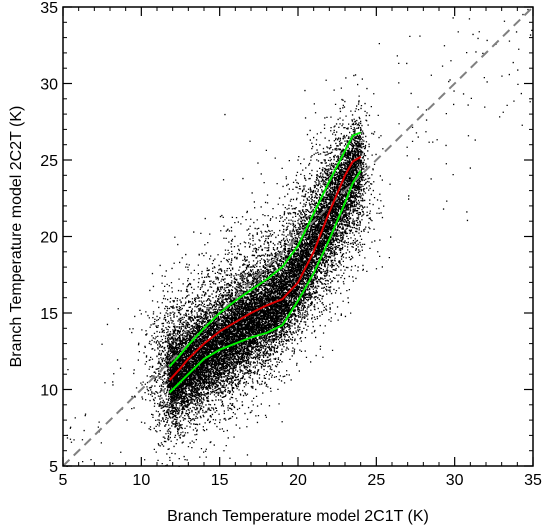  What do you see at coordinates (49, 8) in the screenshot?
I see `y-tick-label: 35` at bounding box center [49, 8].